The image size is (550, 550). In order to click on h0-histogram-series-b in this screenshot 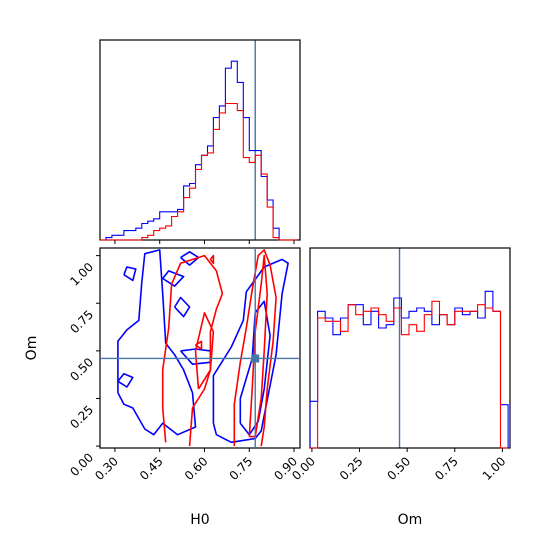, I will do `click(198, 171)`.